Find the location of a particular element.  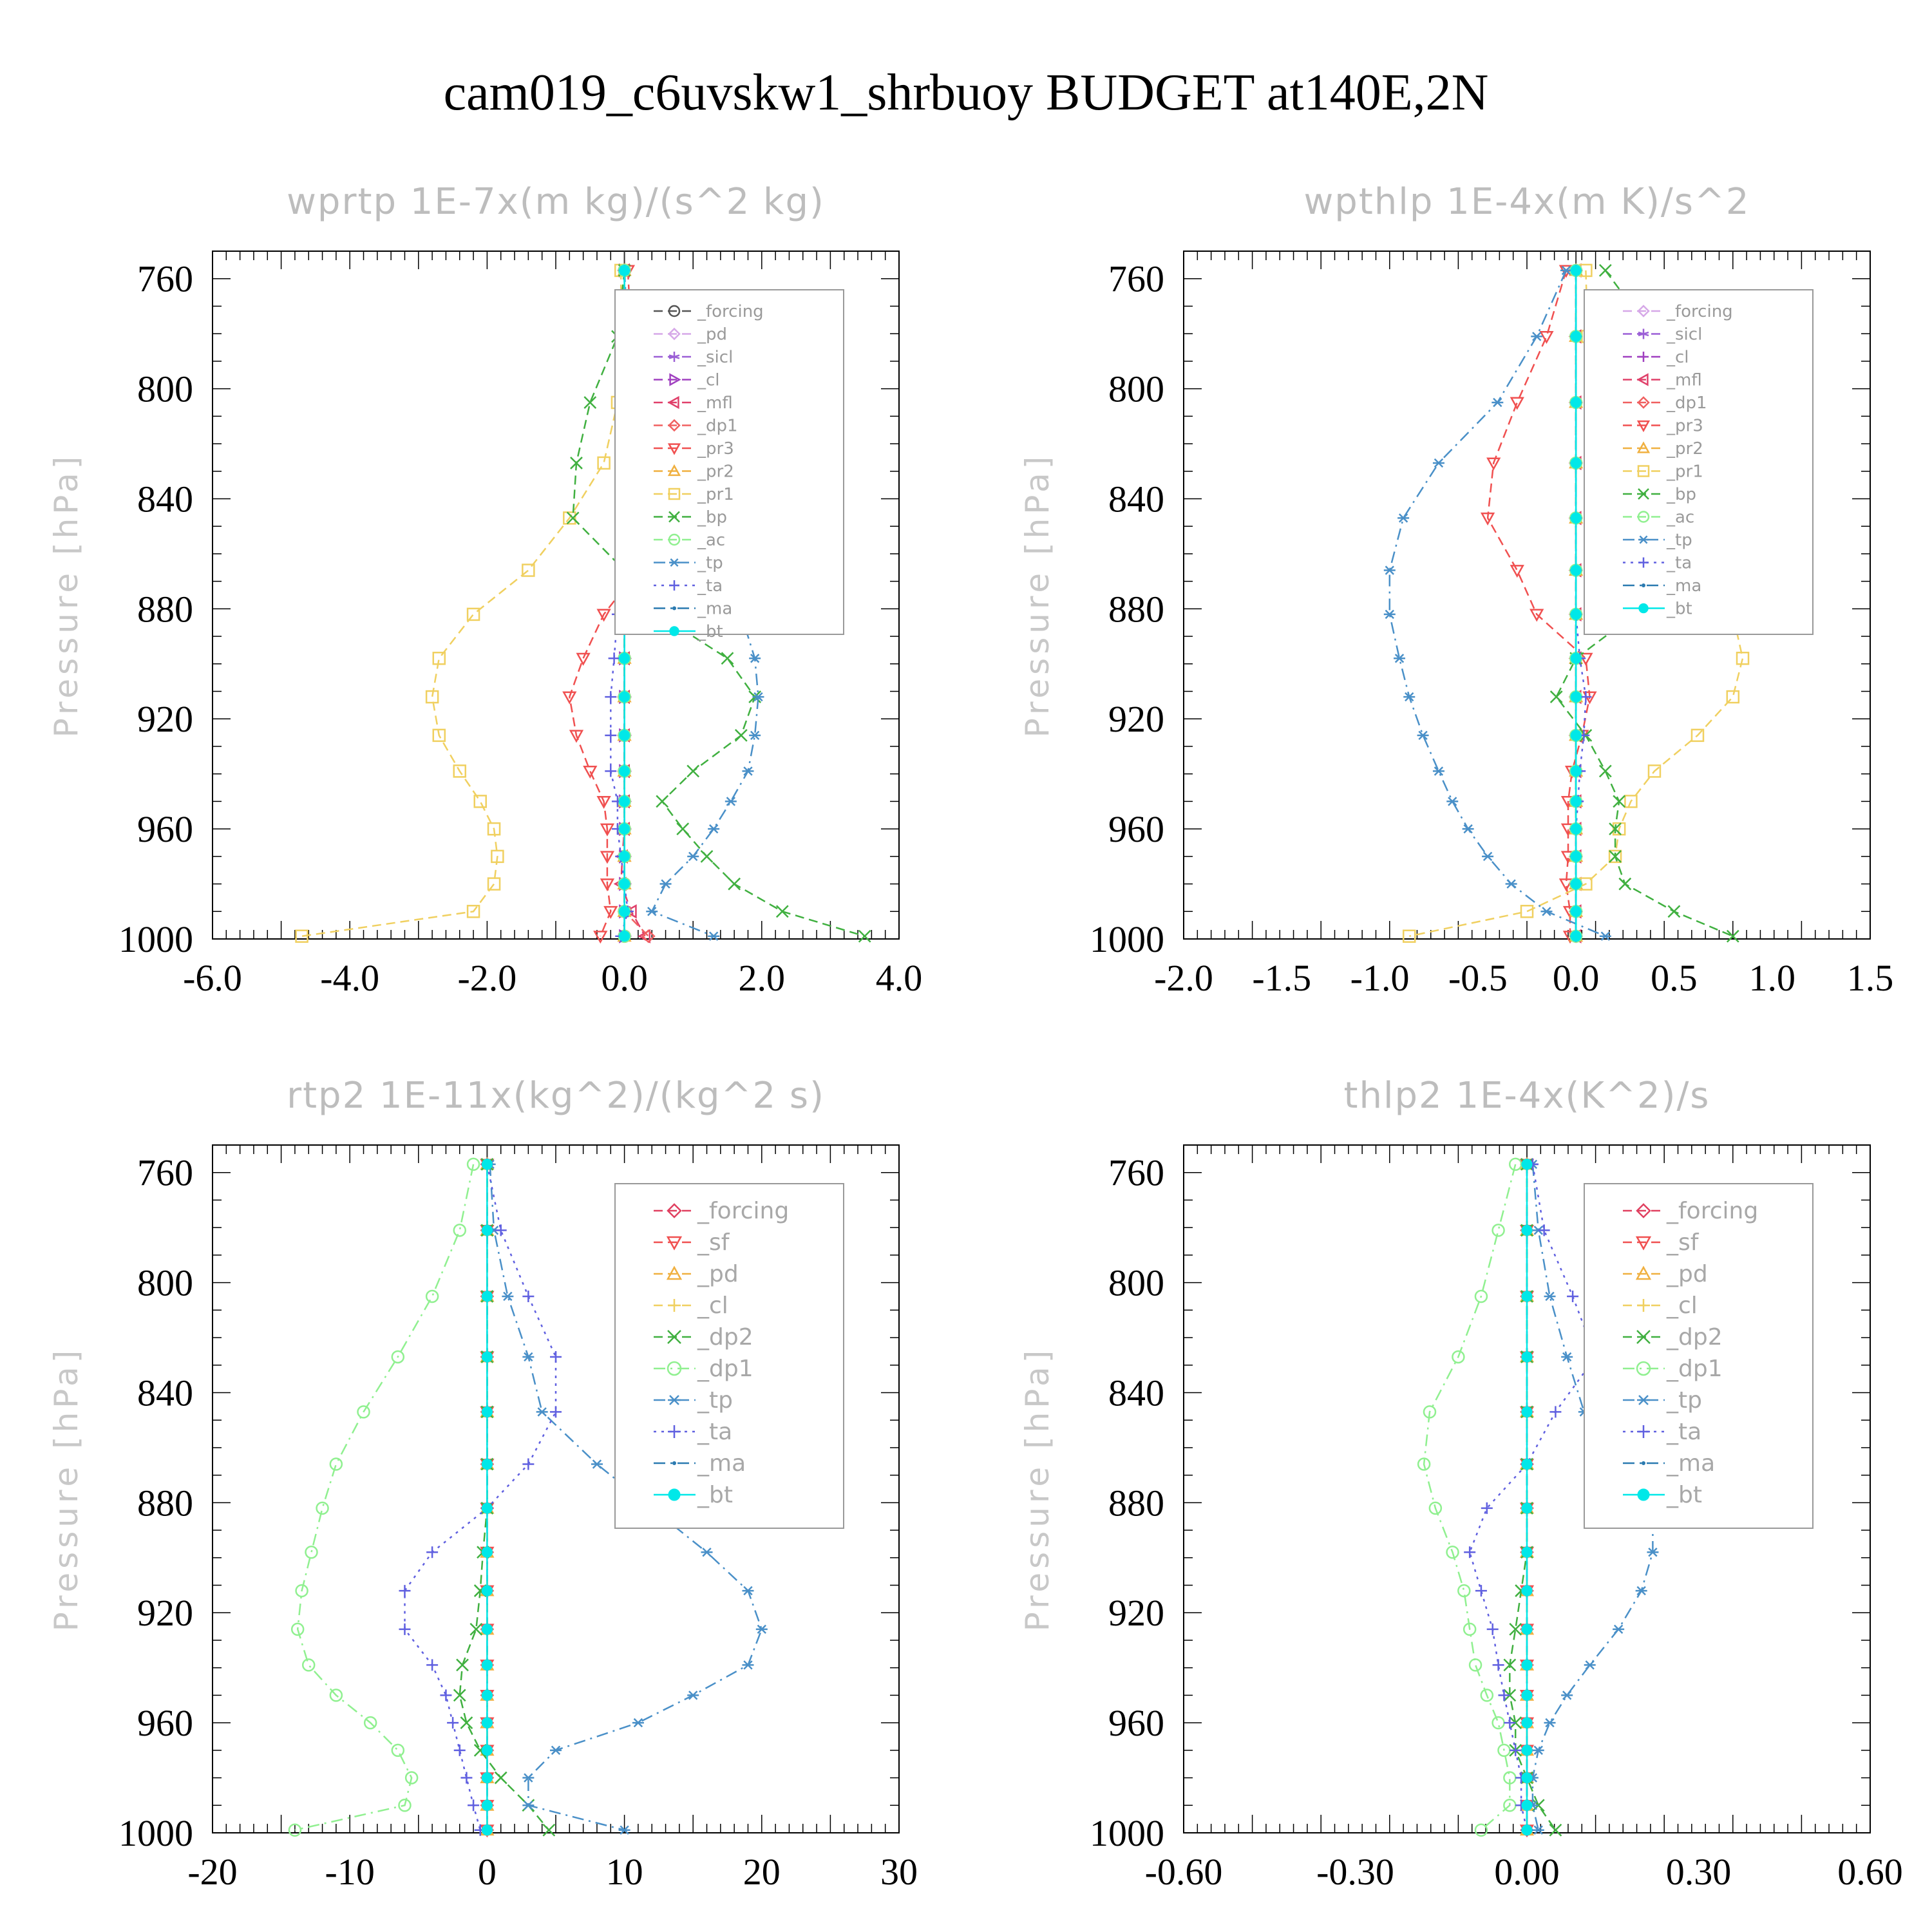

legend-label: _mfl is located at coordinates (715, 403).